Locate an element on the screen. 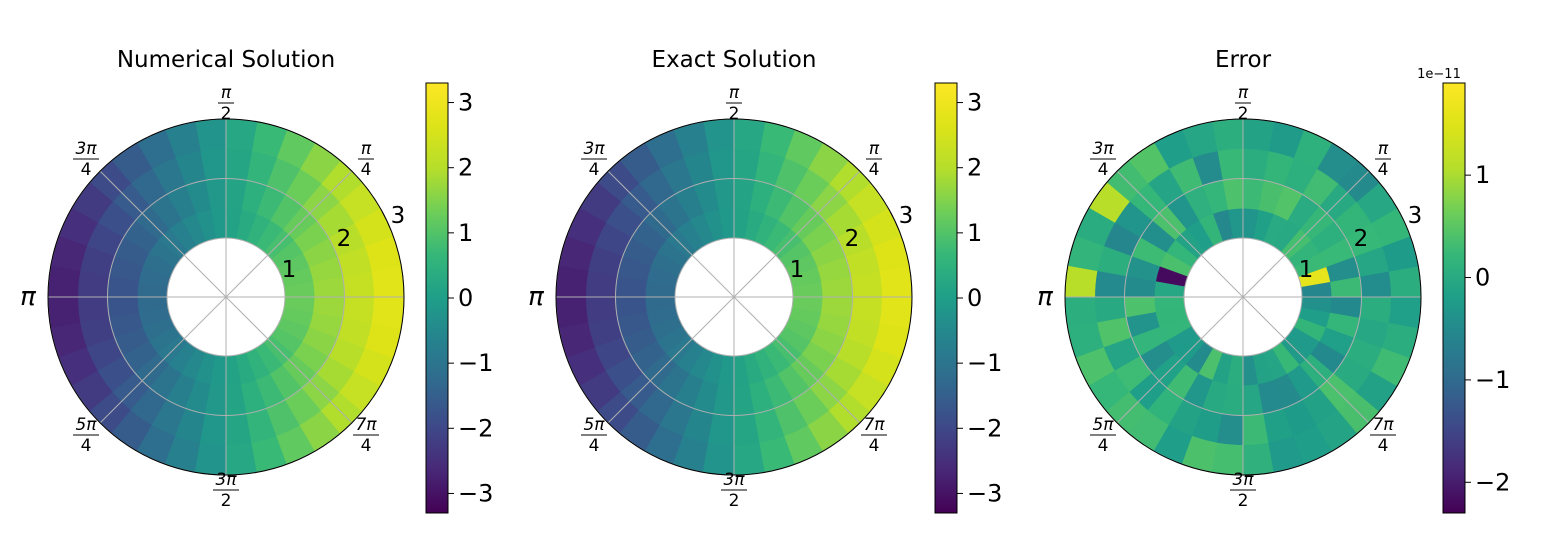 The width and height of the screenshot is (1542, 553). svg-text: 7π is located at coordinates (366, 425).